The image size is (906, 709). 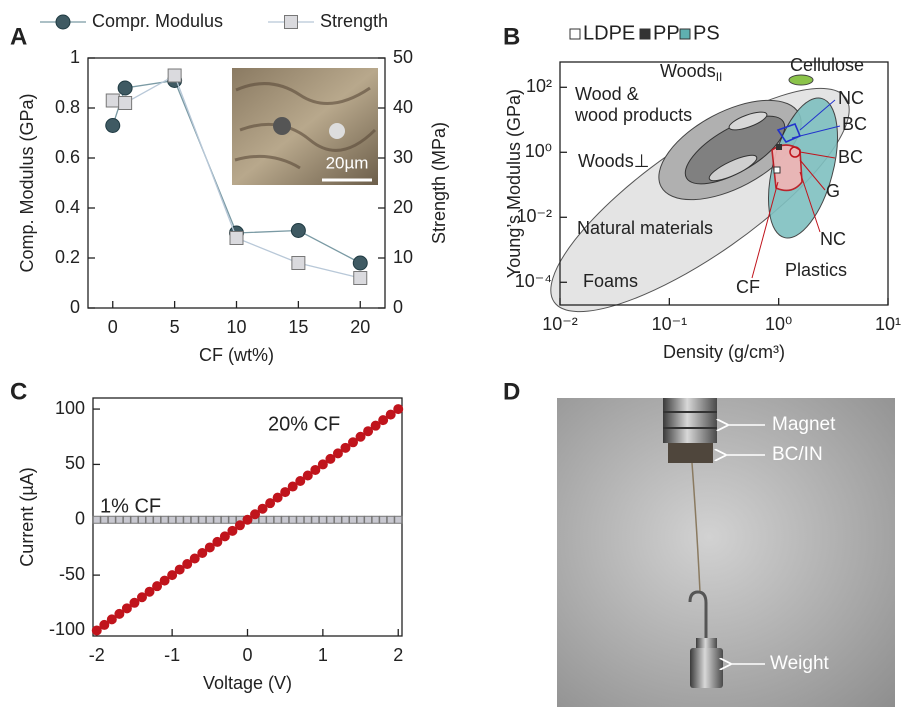 I want to click on annotation-text: G, so click(x=833, y=191).